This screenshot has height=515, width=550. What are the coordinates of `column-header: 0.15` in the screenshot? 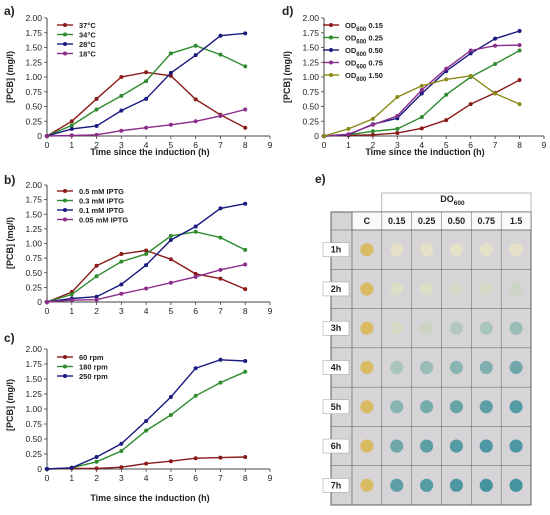 It's located at (397, 221).